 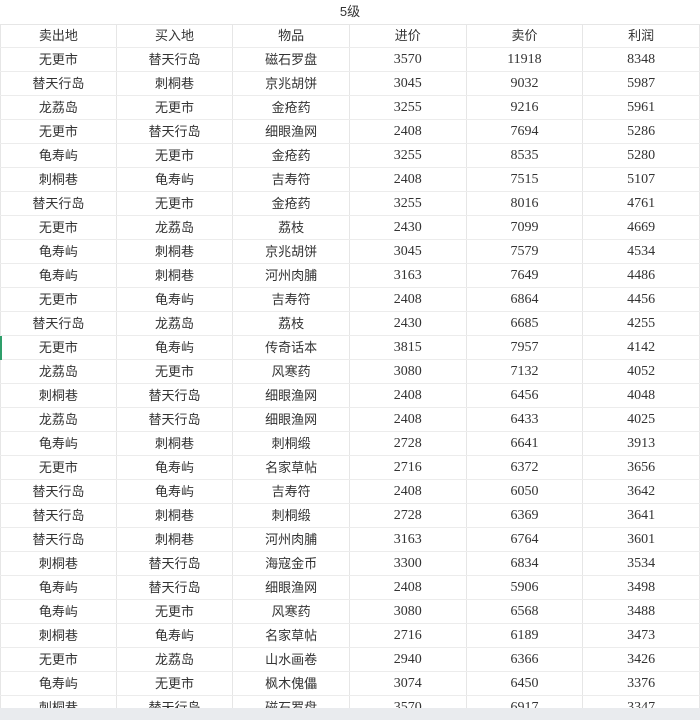 What do you see at coordinates (641, 131) in the screenshot?
I see `table-cell: 5286` at bounding box center [641, 131].